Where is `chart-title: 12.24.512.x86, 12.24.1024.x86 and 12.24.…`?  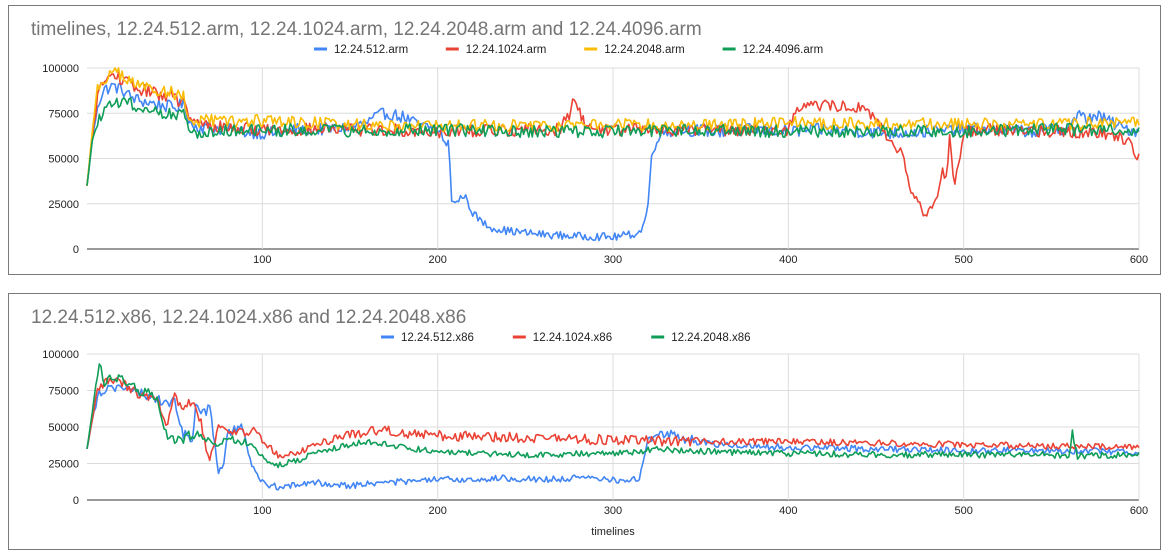 chart-title: 12.24.512.x86, 12.24.1024.x86 and 12.24.… is located at coordinates (248, 317).